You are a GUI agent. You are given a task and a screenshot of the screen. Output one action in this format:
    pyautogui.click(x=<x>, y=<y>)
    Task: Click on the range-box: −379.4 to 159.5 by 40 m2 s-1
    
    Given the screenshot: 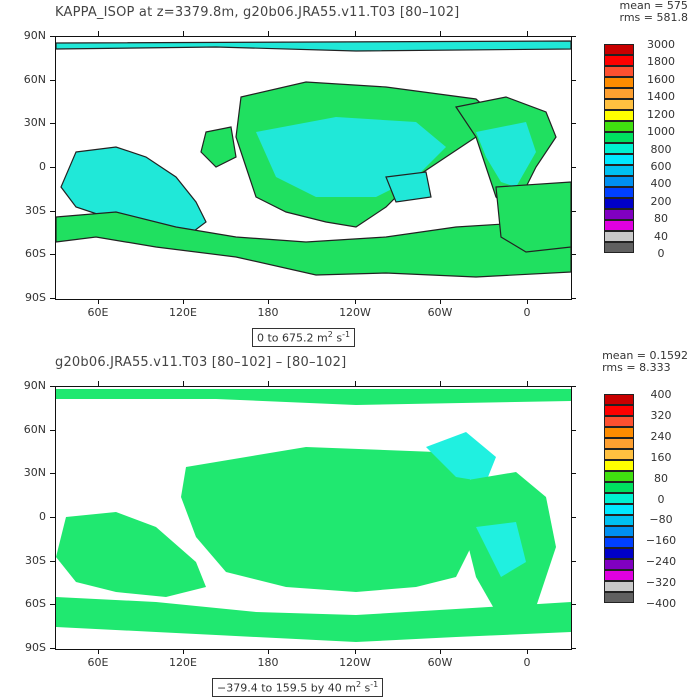 What is the action you would take?
    pyautogui.click(x=298, y=687)
    